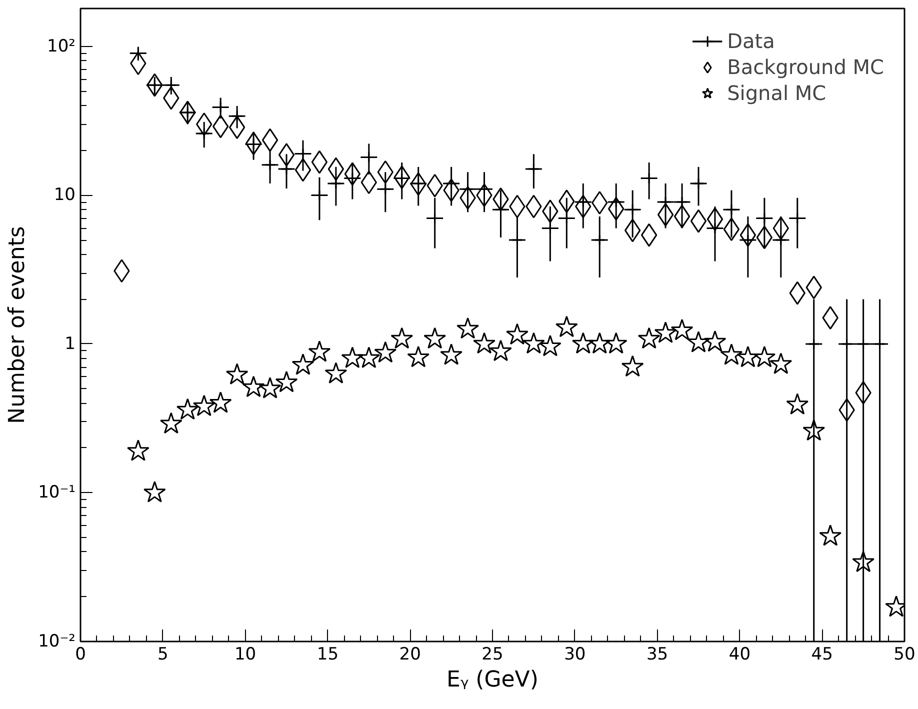 This screenshot has width=918, height=709. What do you see at coordinates (80, 654) in the screenshot?
I see `x-tick-label: 0` at bounding box center [80, 654].